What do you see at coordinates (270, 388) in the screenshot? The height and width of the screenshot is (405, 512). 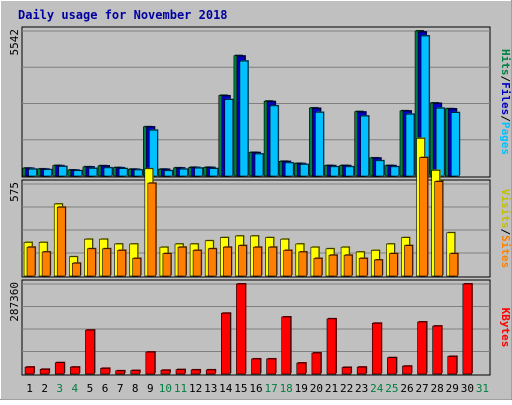 I see `x-tick-label-day-17: 17` at bounding box center [270, 388].